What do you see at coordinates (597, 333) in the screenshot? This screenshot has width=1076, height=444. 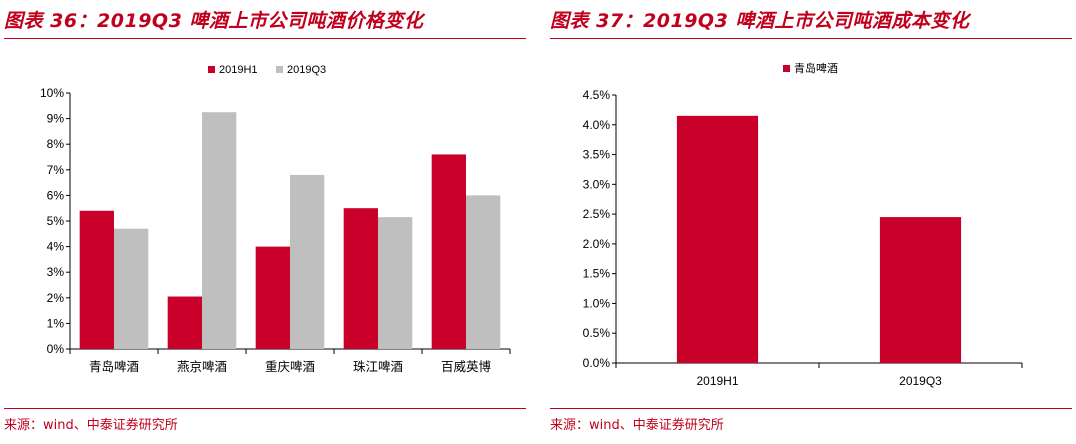 I see `y-tick-label: 0.5%` at bounding box center [597, 333].